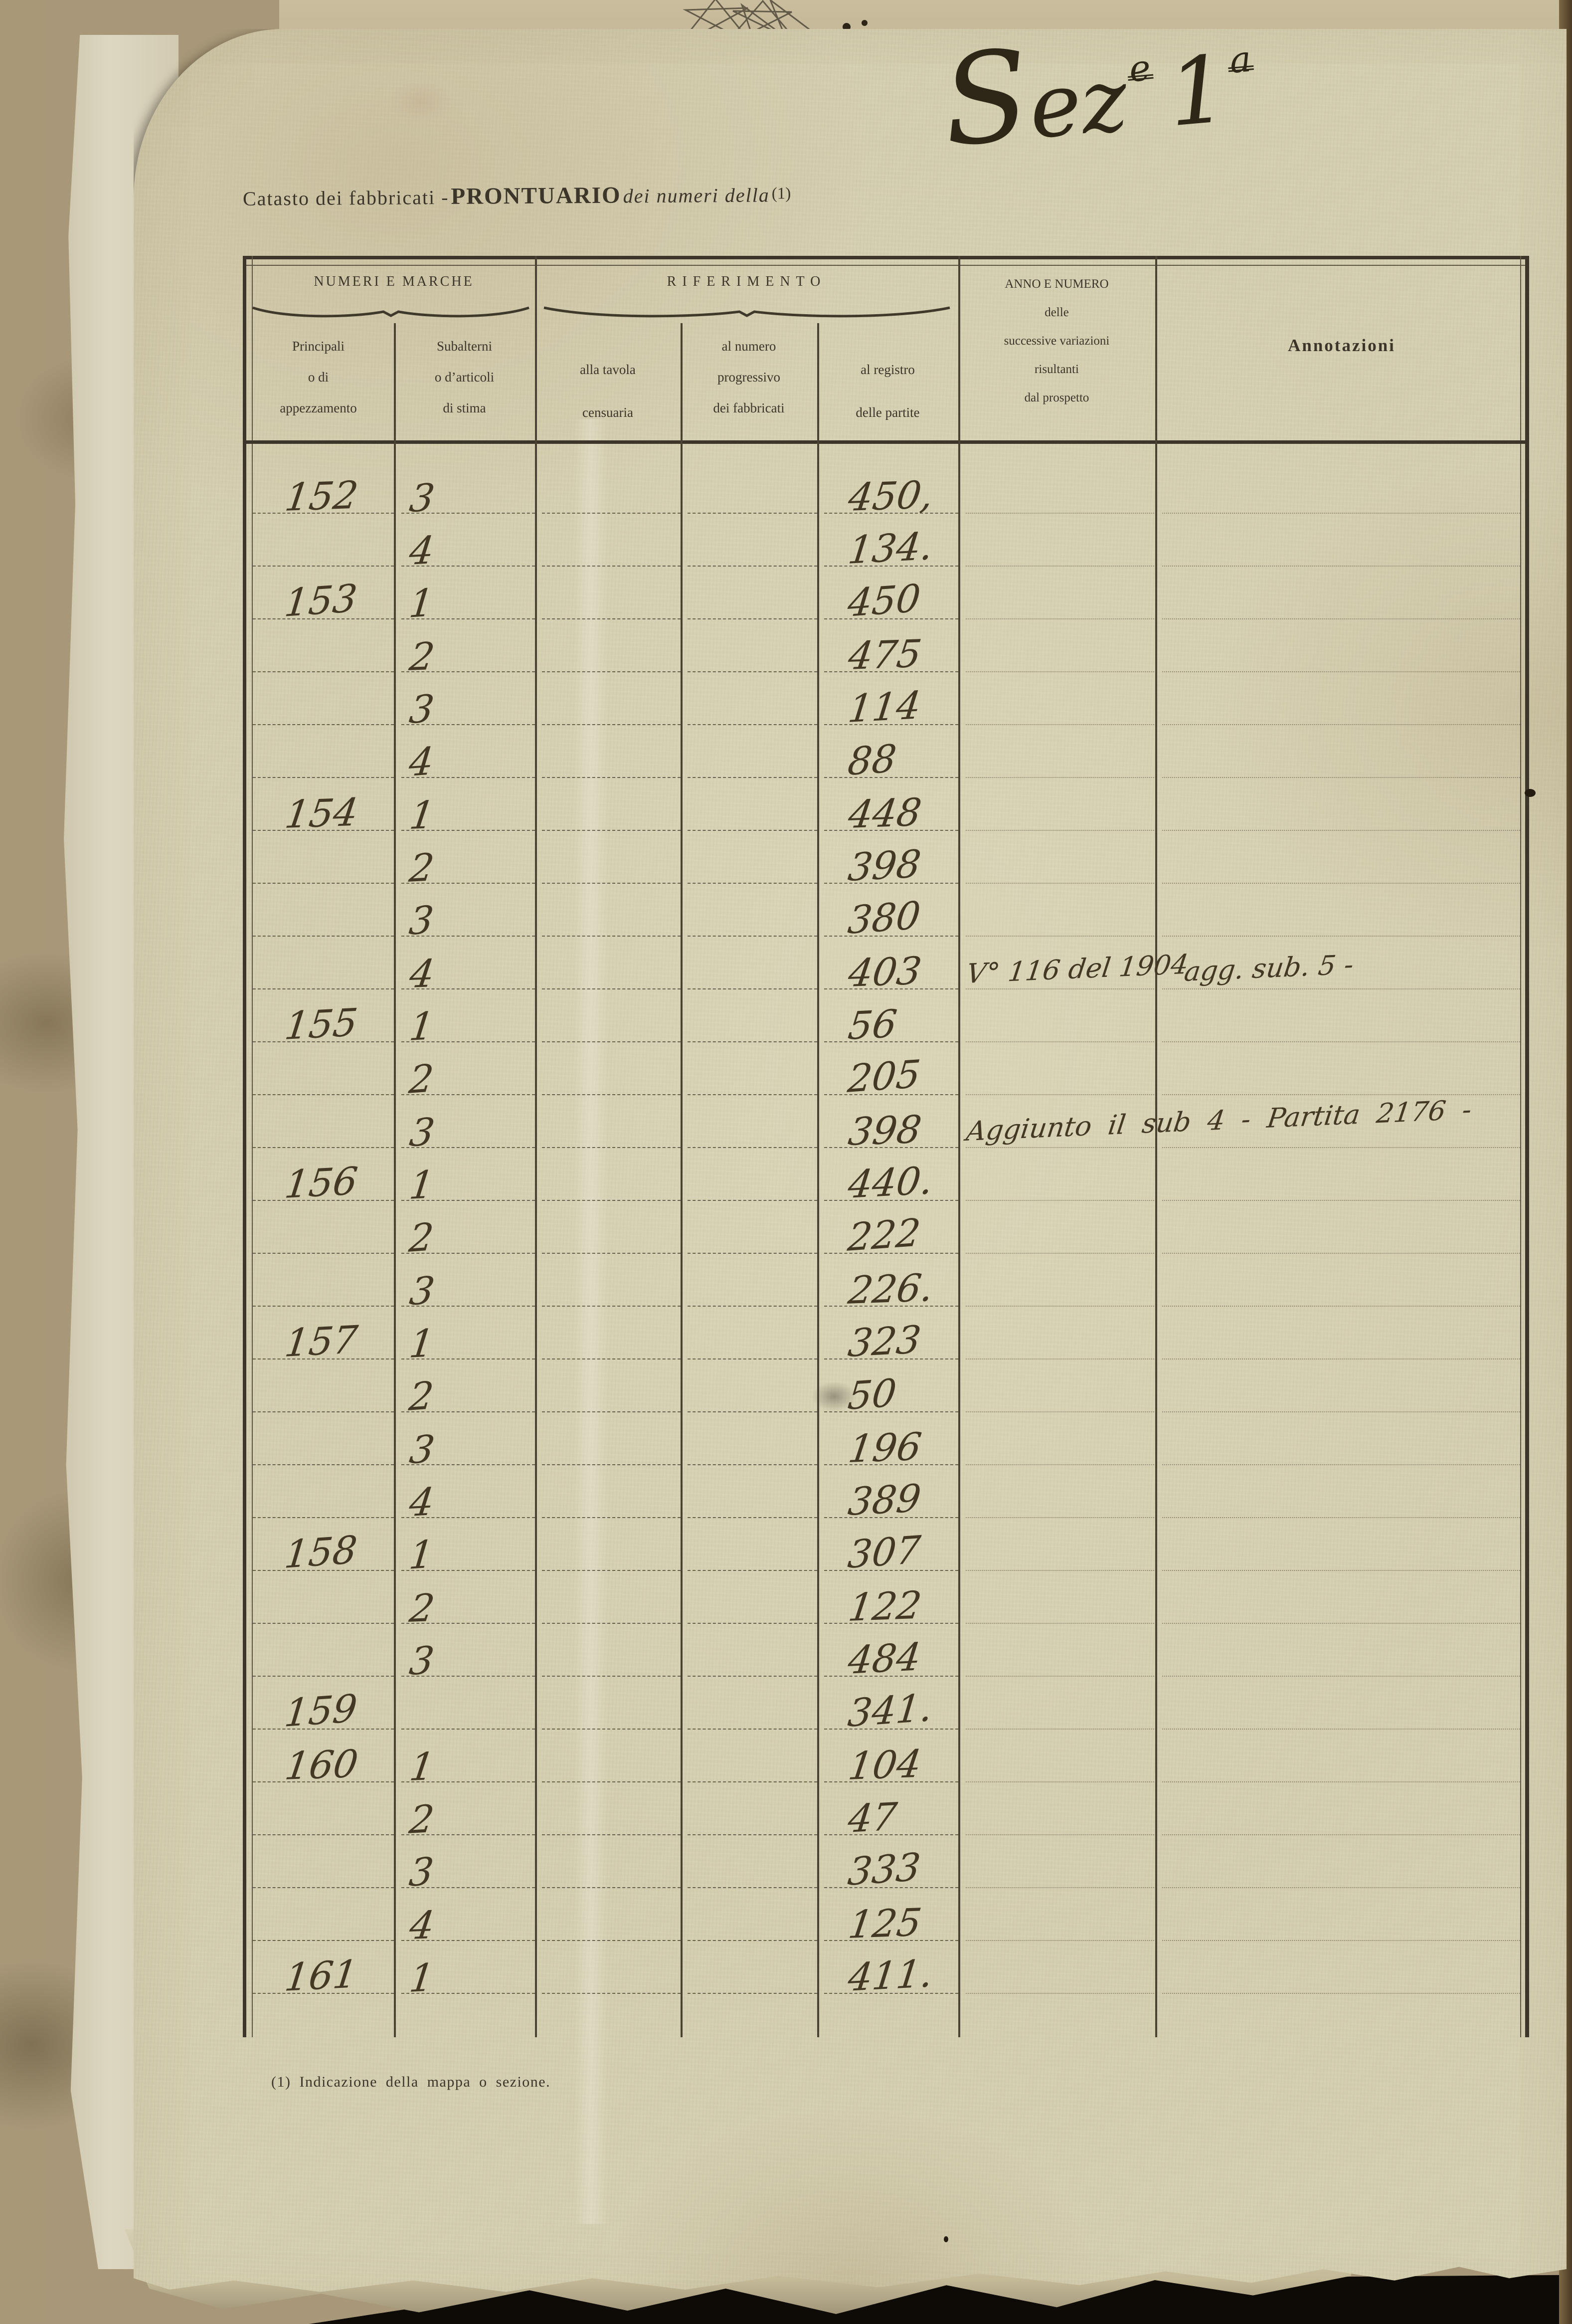 The width and height of the screenshot is (1572, 2324). What do you see at coordinates (886, 1231) in the screenshot?
I see `table-row: 2 222` at bounding box center [886, 1231].